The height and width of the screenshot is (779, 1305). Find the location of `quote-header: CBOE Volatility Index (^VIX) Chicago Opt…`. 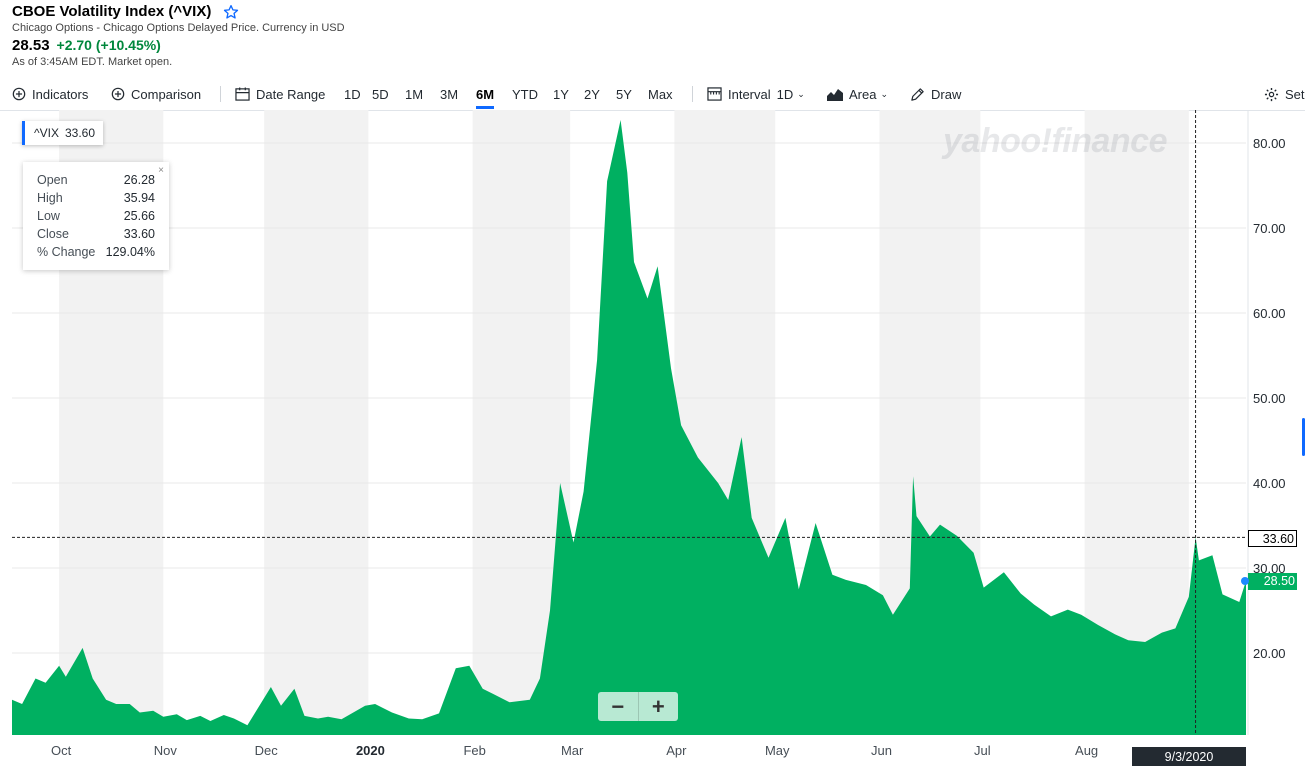

quote-header: CBOE Volatility Index (^VIX) Chicago Opt… is located at coordinates (178, 35).